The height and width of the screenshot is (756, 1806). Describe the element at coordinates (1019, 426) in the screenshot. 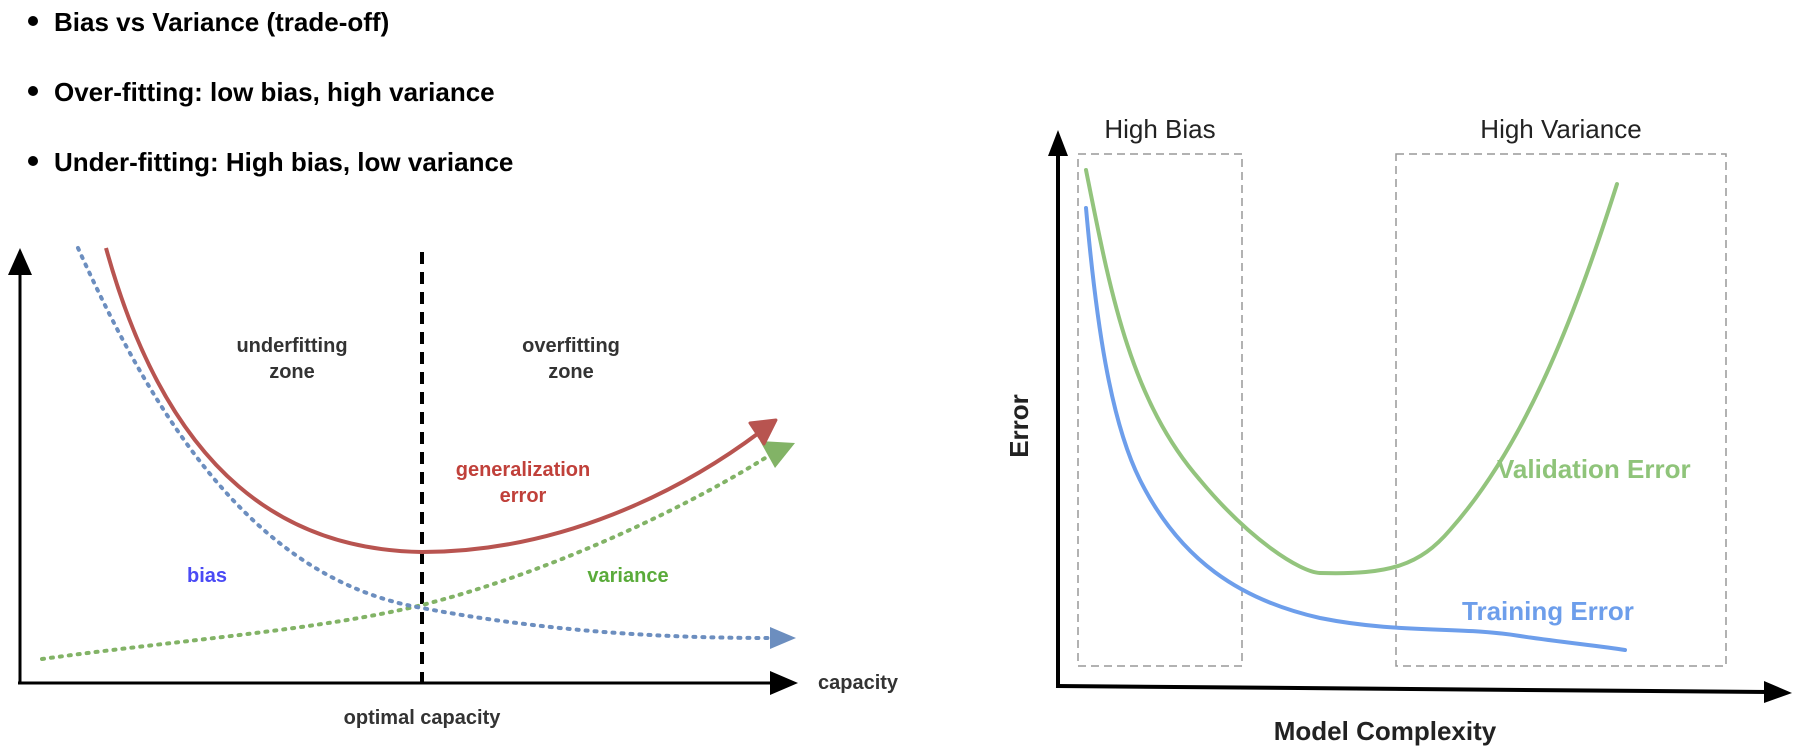

I see `error-axis-label: Error` at that location.